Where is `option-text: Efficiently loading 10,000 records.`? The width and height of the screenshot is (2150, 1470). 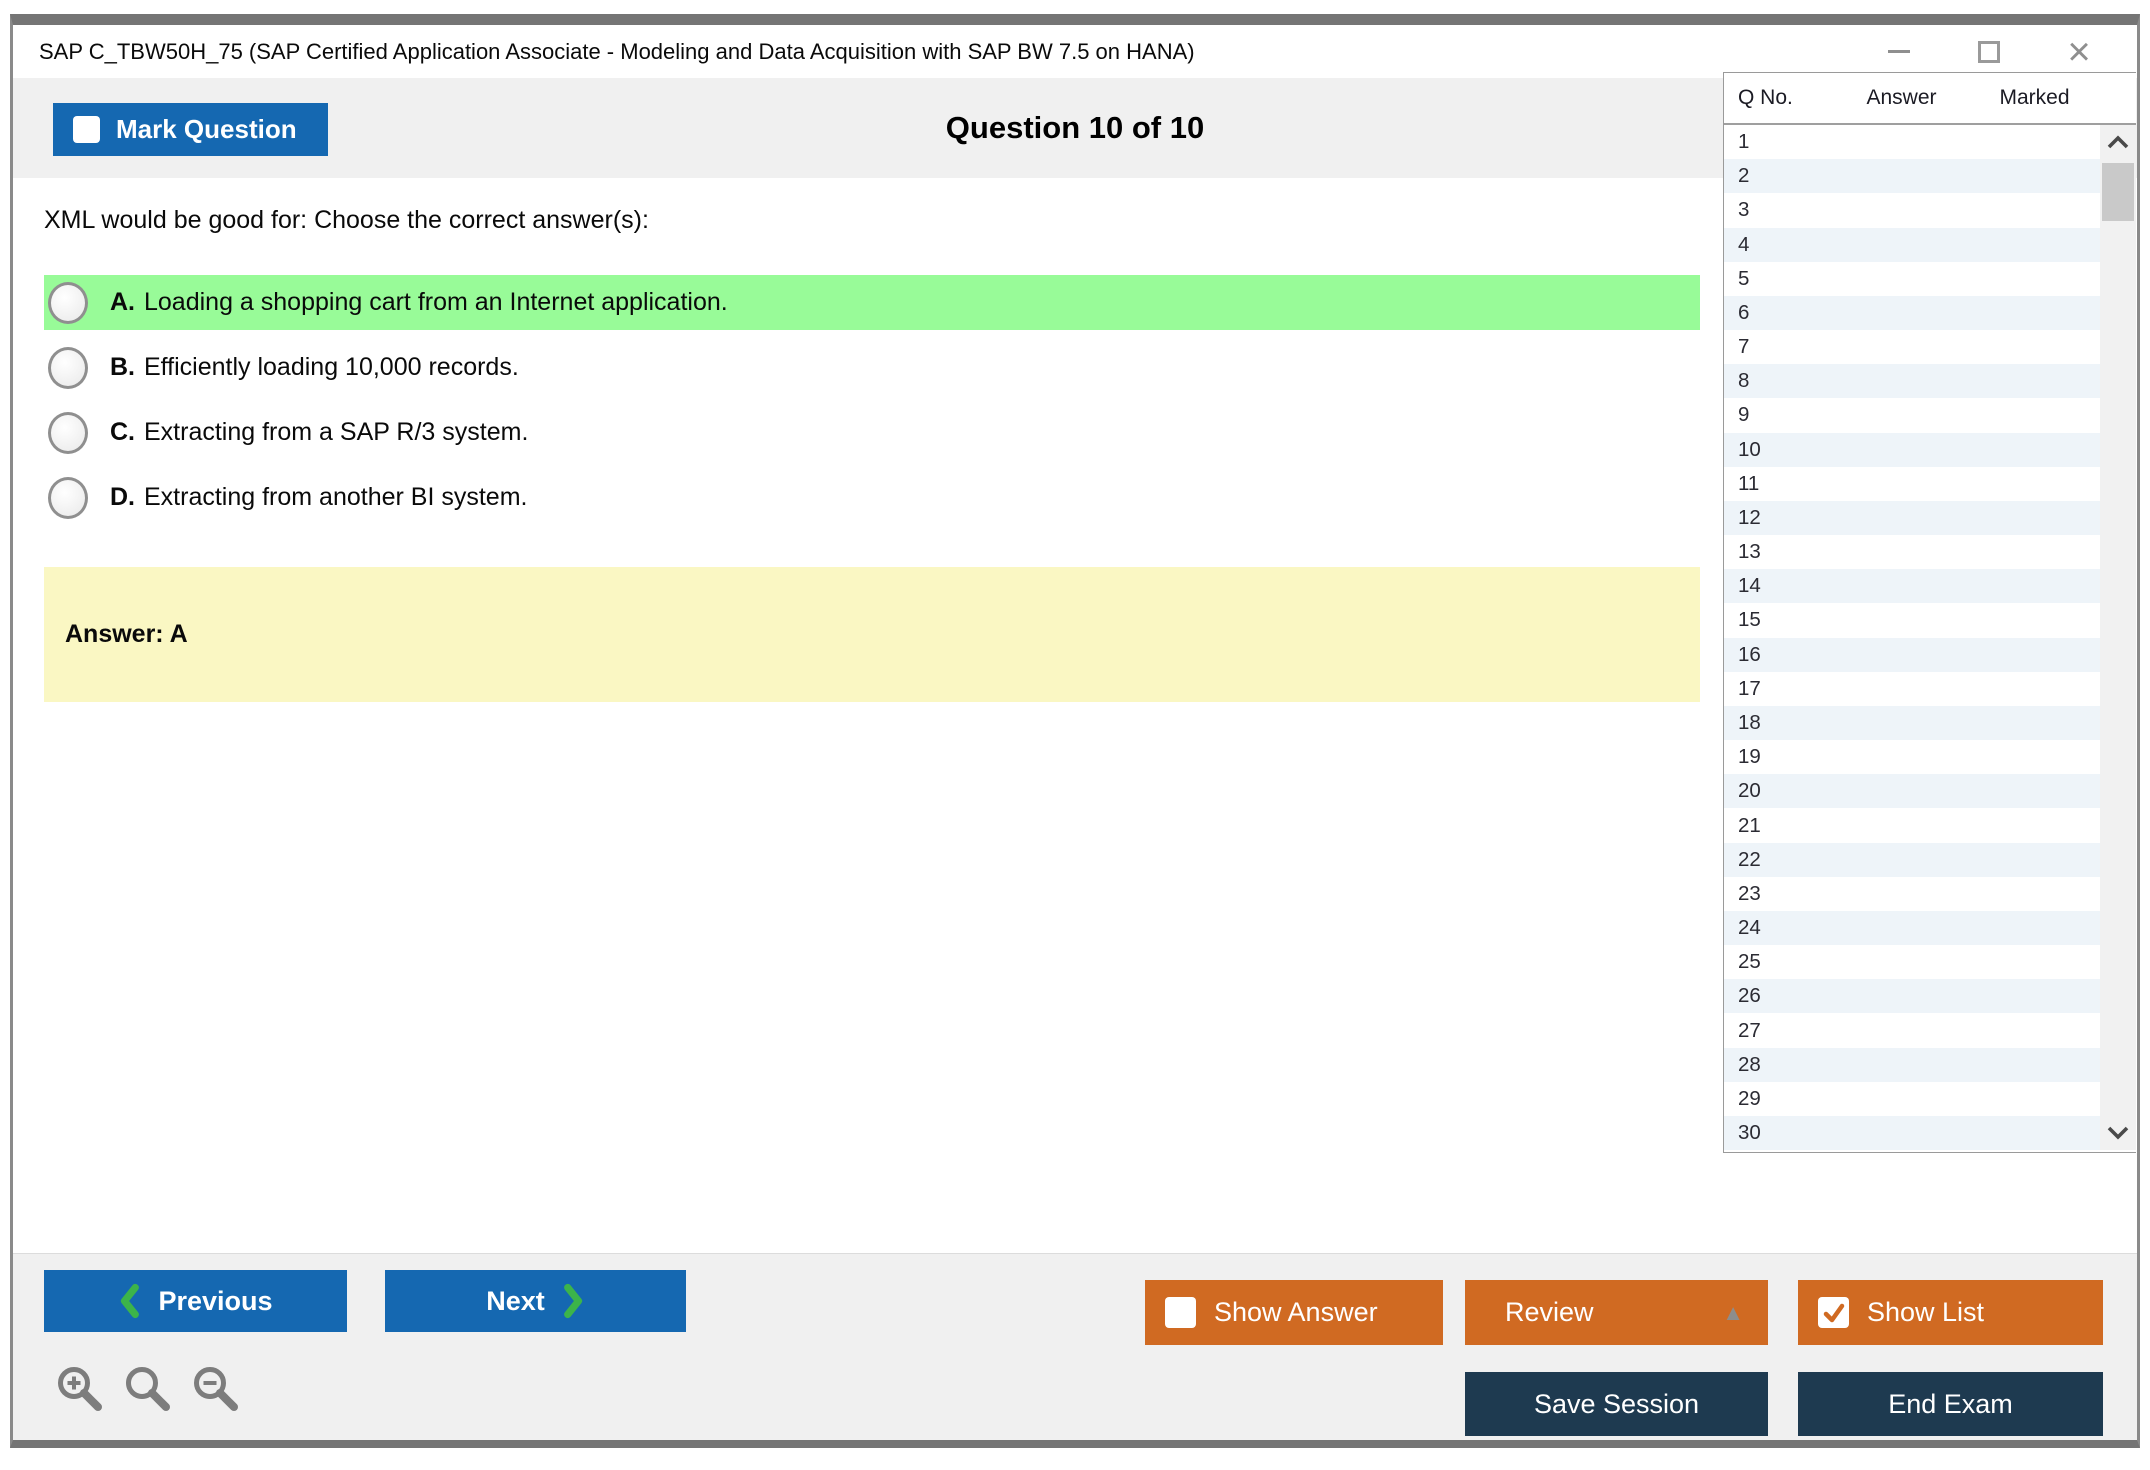 option-text: Efficiently loading 10,000 records. is located at coordinates (331, 367).